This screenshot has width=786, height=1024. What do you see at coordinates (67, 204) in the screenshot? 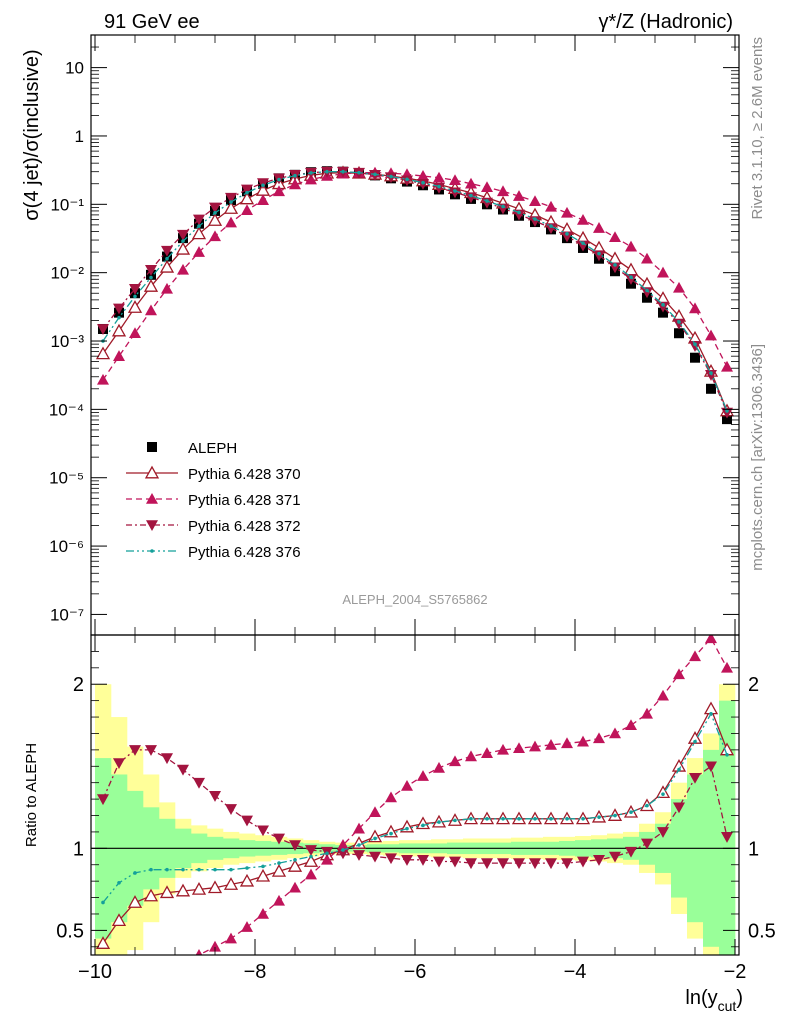
I see `y-tick-label: 10⁻¹` at bounding box center [67, 204].